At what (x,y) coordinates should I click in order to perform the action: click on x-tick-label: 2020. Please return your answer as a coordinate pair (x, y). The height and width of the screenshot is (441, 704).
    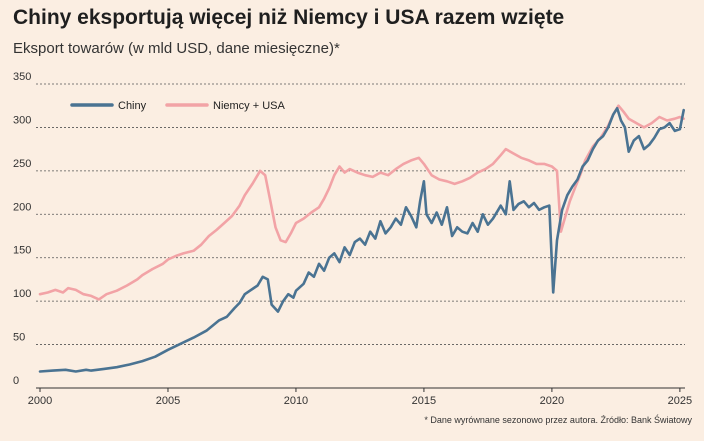
    Looking at the image, I should click on (552, 401).